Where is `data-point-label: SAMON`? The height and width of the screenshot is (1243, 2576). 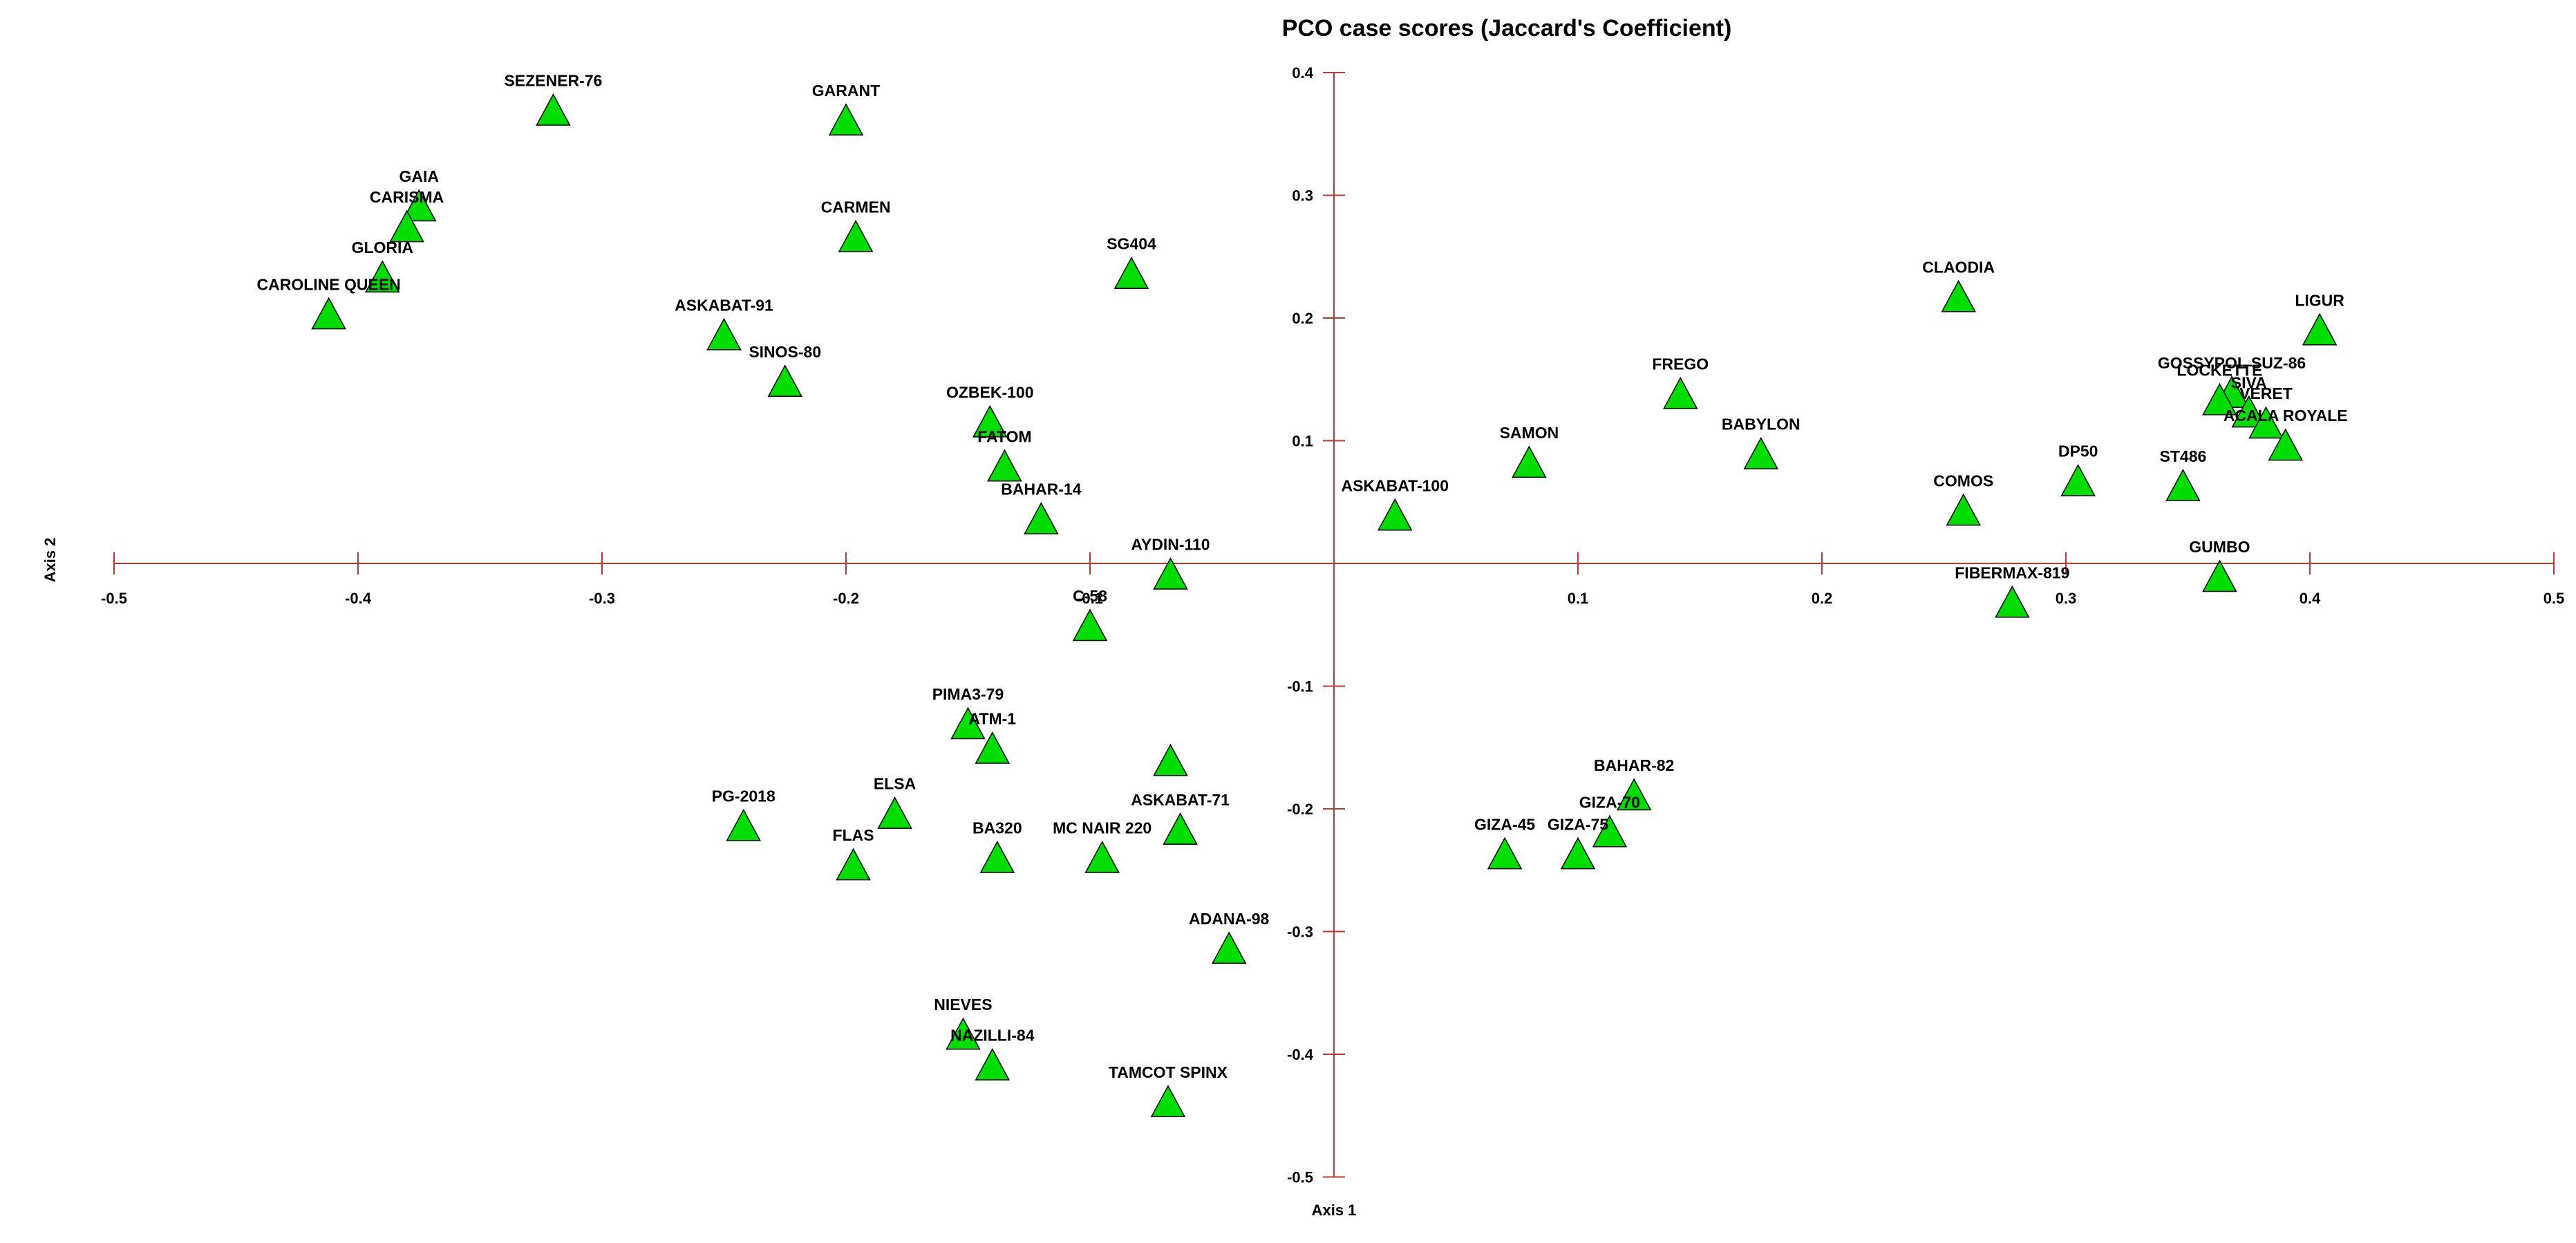 data-point-label: SAMON is located at coordinates (1529, 433).